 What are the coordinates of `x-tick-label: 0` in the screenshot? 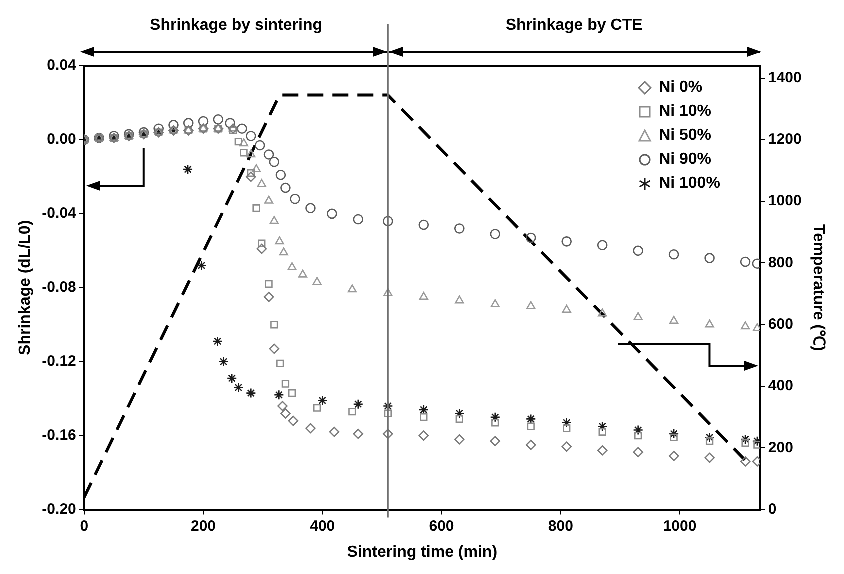 It's located at (84, 526).